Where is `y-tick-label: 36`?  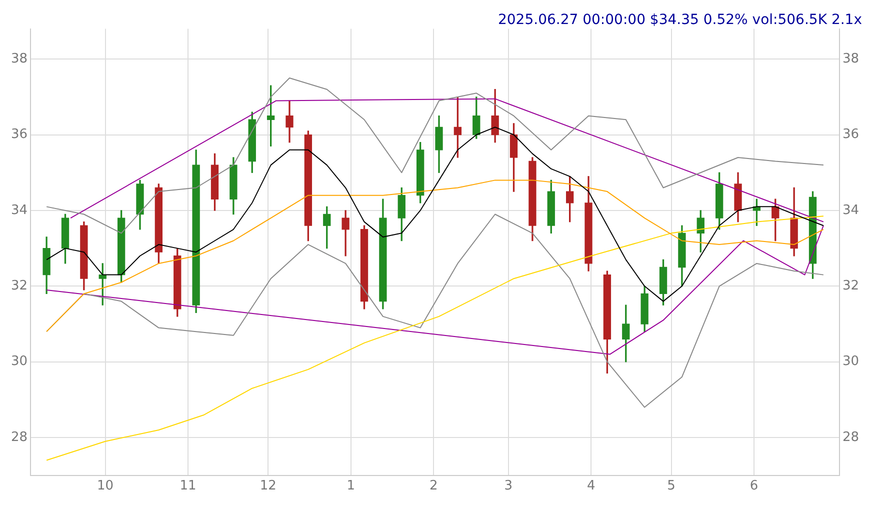 y-tick-label: 36 is located at coordinates (19, 134).